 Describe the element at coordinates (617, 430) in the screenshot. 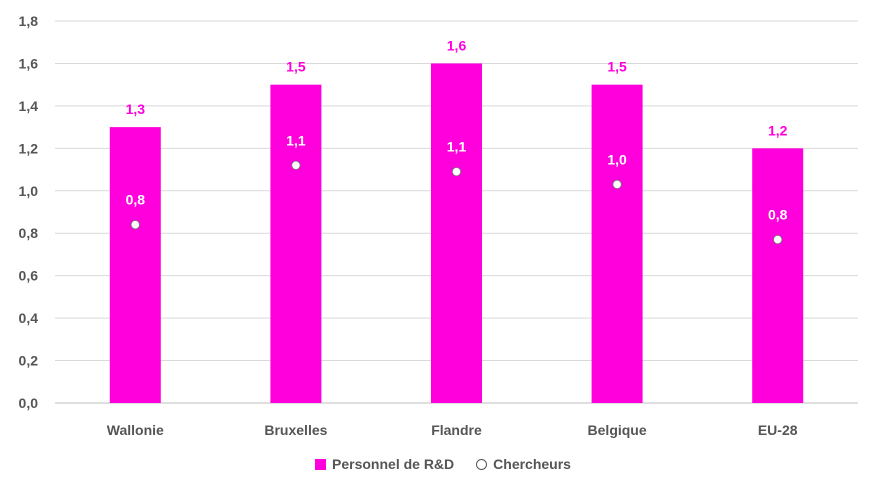

I see `category-label: Belgique` at that location.